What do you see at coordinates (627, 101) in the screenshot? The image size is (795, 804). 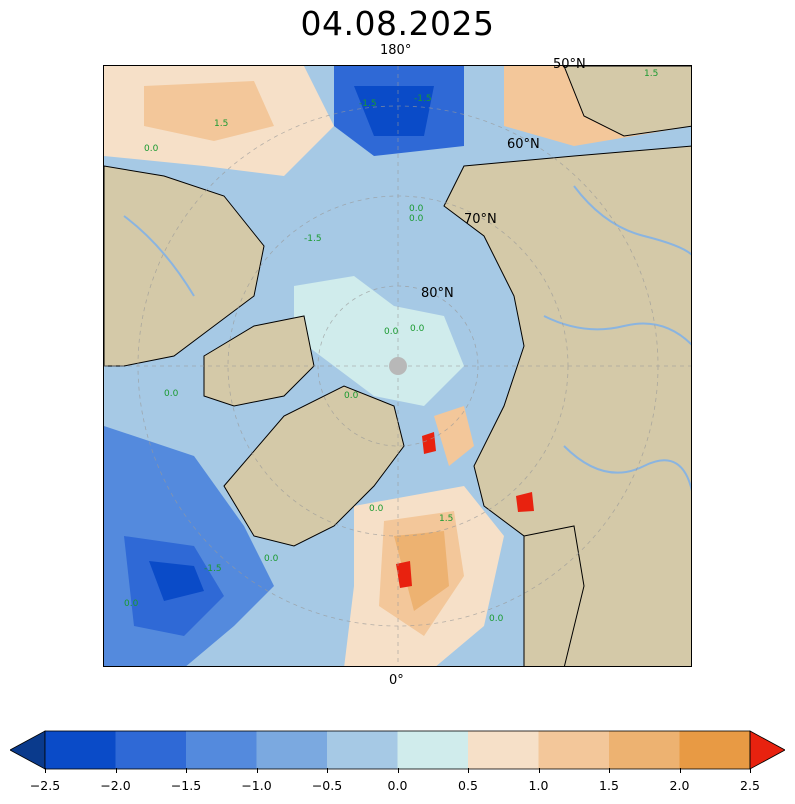 I see `land-alaska-top` at bounding box center [627, 101].